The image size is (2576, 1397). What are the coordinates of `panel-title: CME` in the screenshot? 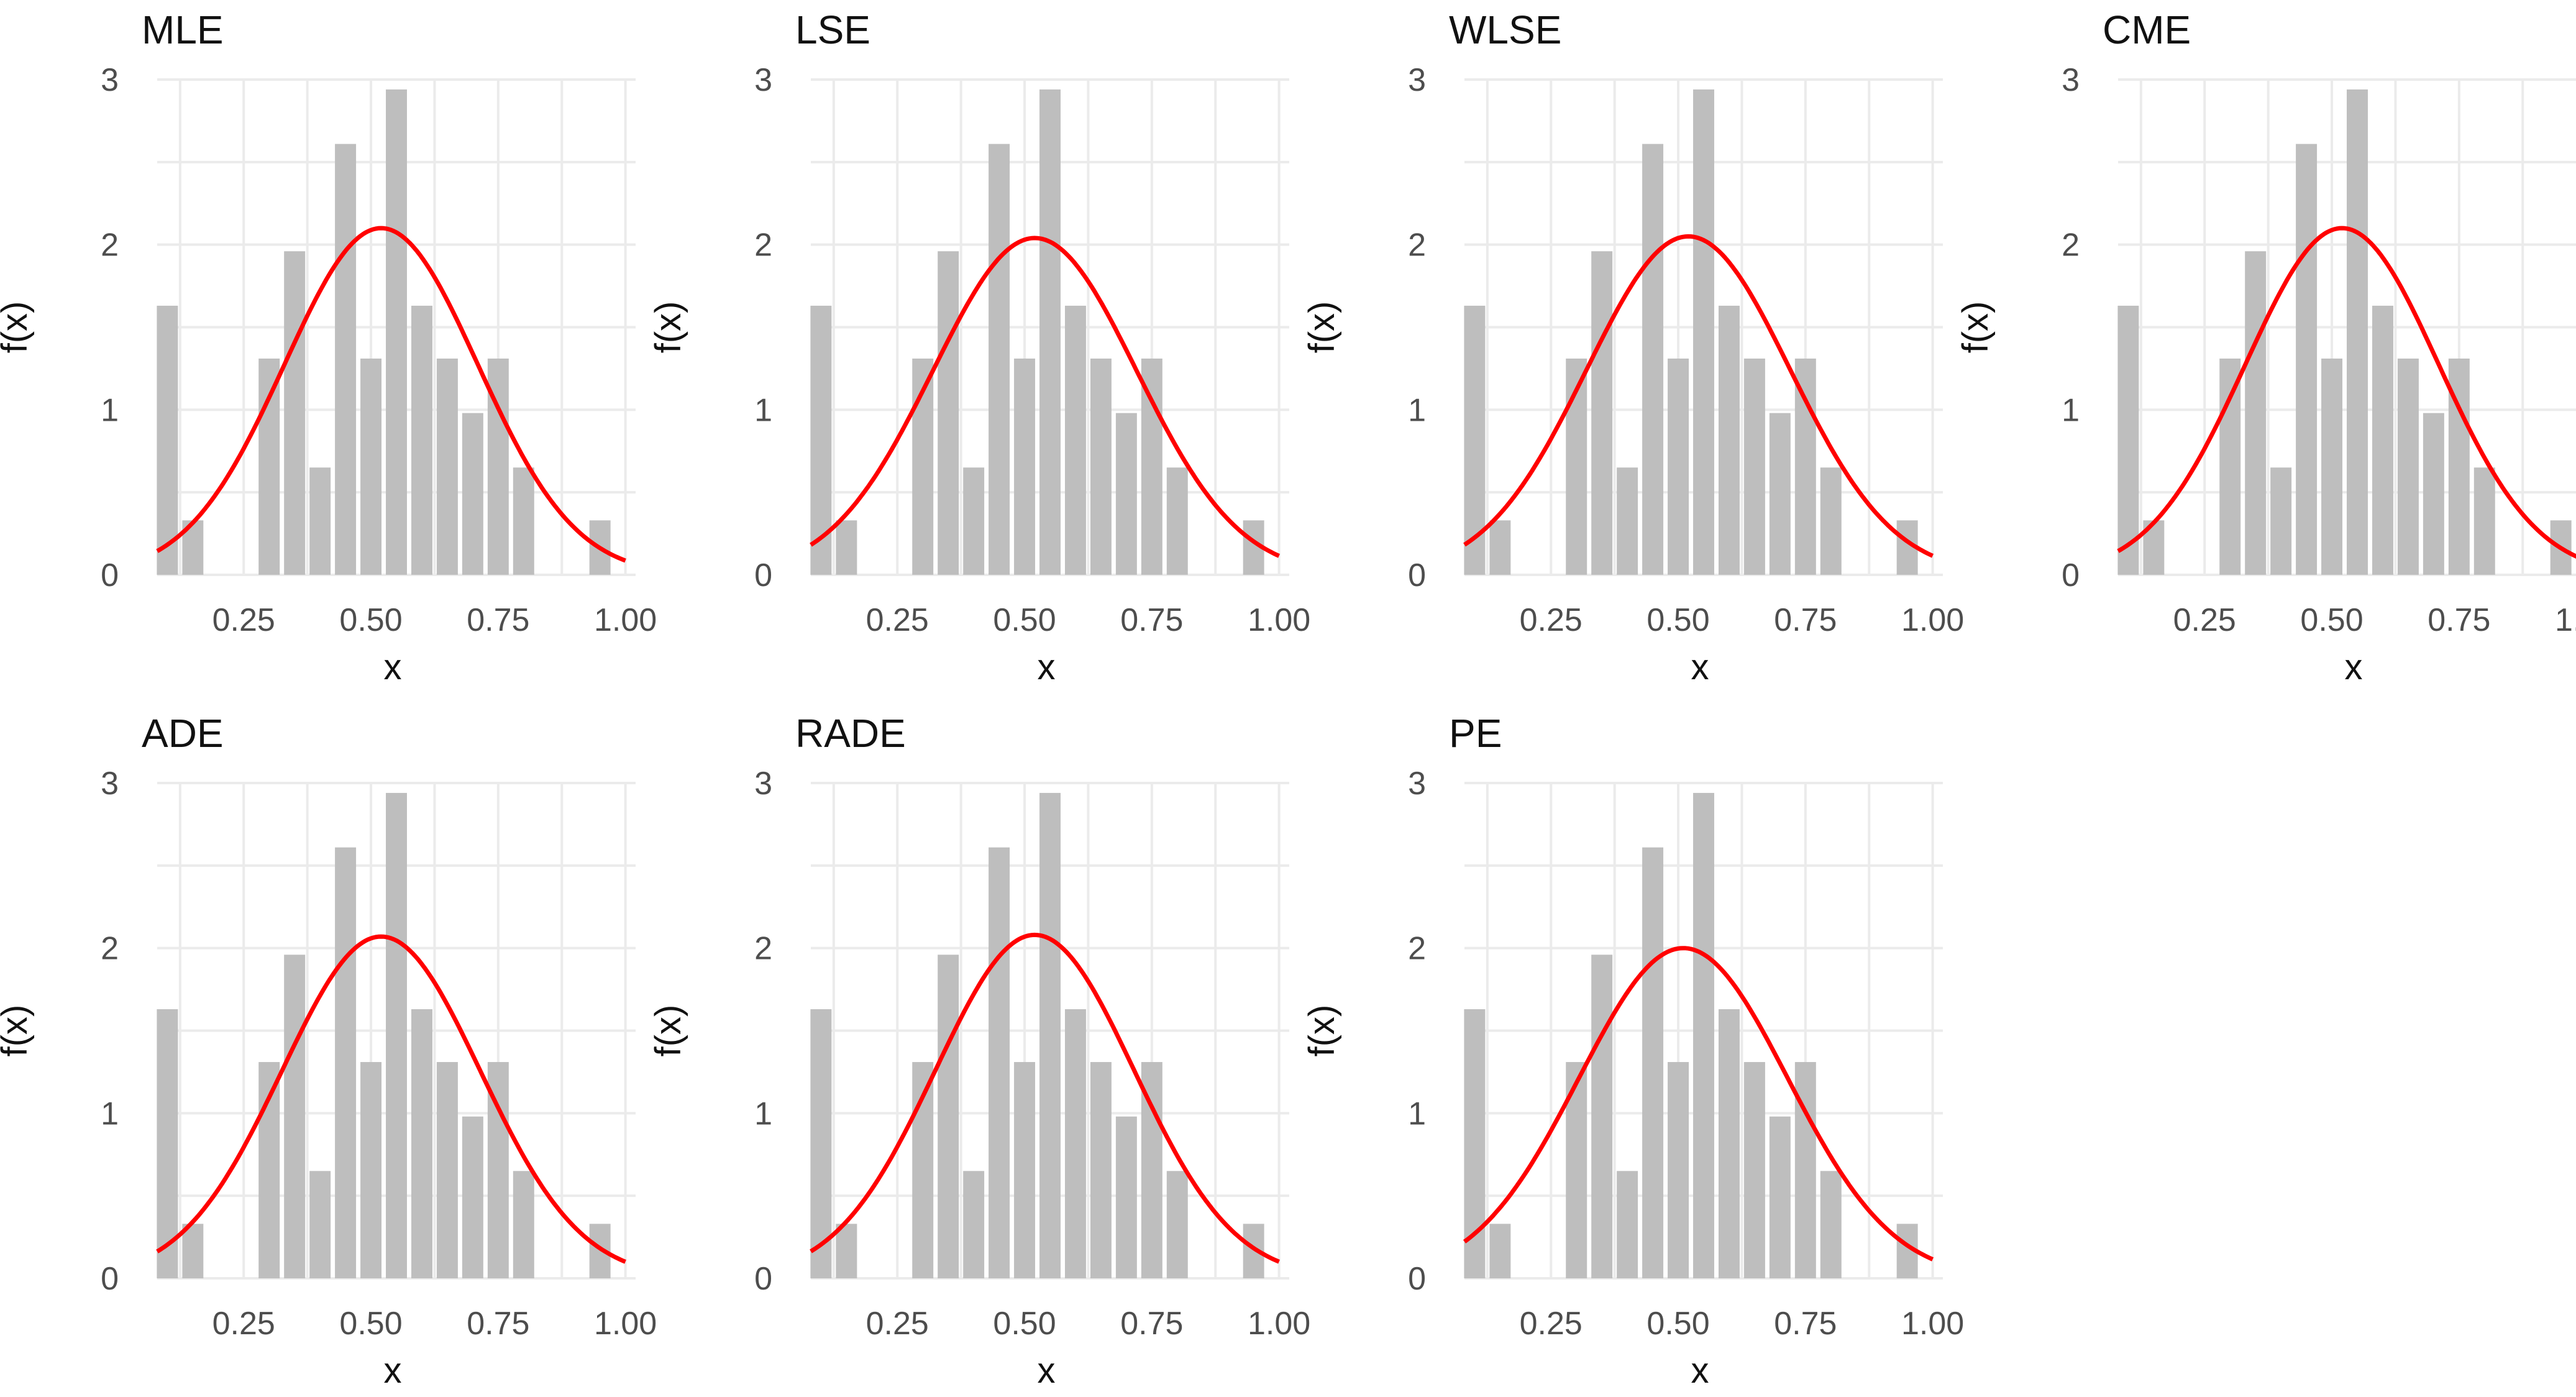 It's located at (2147, 30).